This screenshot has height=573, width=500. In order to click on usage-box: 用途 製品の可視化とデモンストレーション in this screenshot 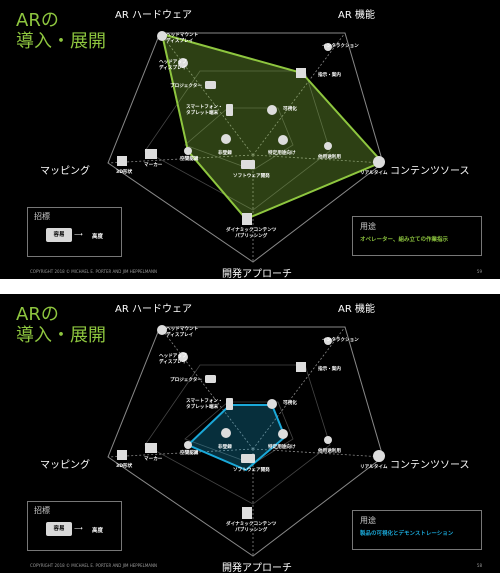, I will do `click(417, 530)`.